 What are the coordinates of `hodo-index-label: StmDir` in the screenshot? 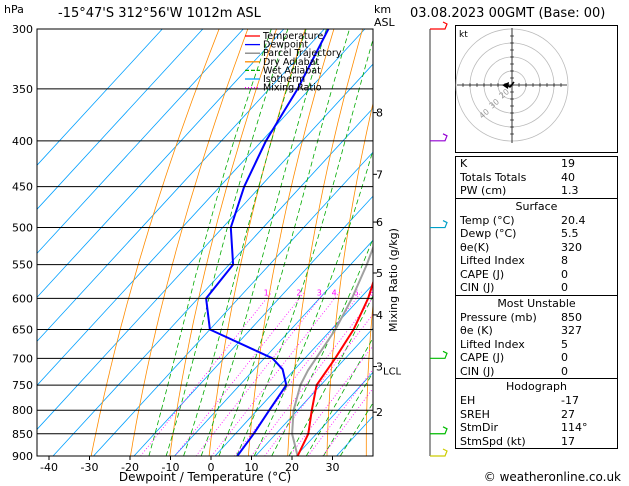 It's located at (479, 427).